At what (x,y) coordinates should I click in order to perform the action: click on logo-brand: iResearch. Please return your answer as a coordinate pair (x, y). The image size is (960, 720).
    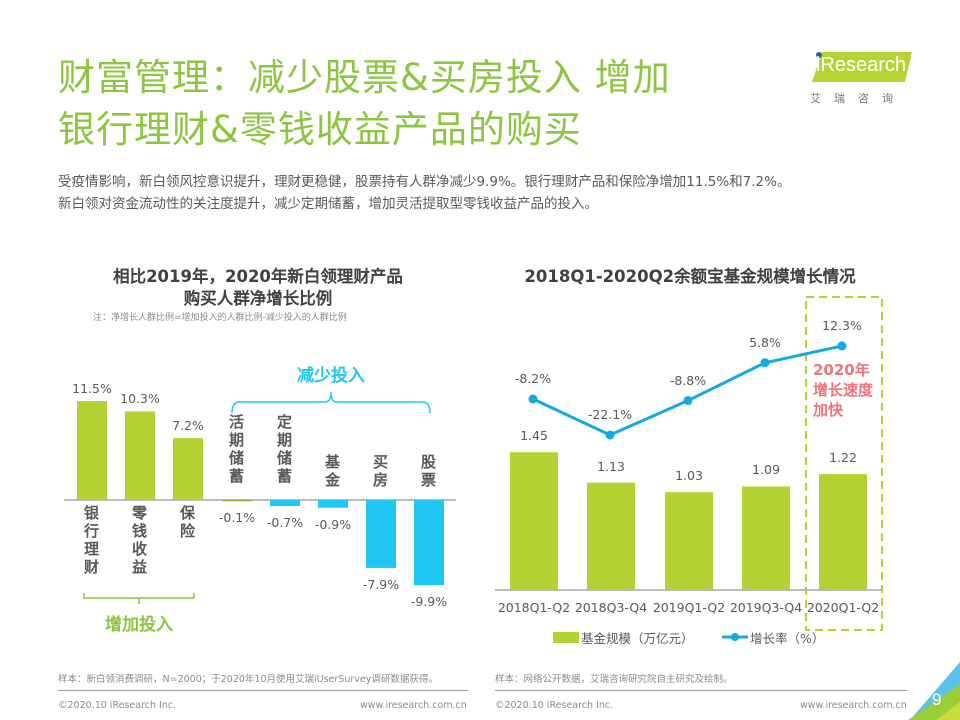
    Looking at the image, I should click on (861, 65).